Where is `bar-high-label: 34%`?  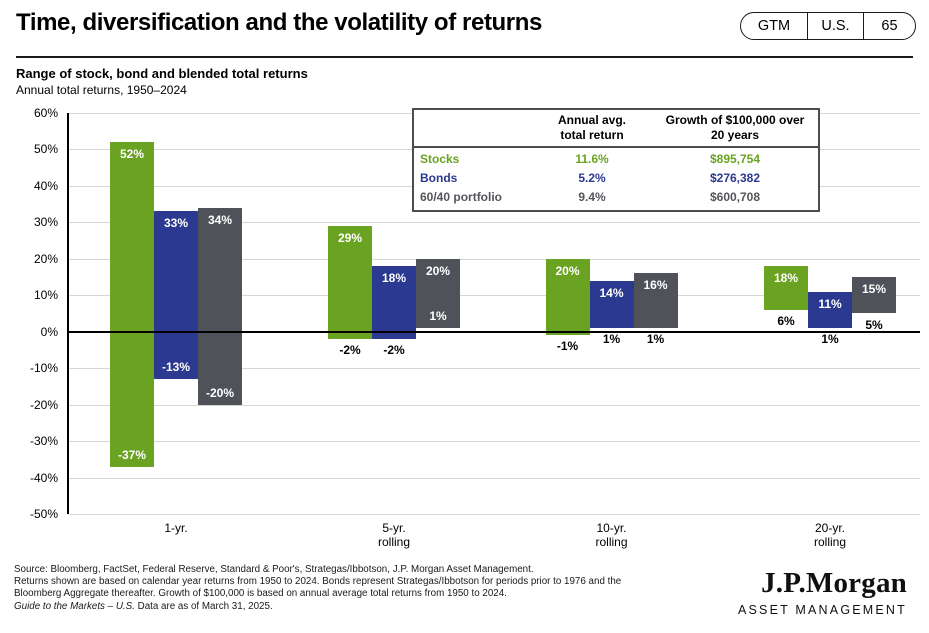 bar-high-label: 34% is located at coordinates (220, 219).